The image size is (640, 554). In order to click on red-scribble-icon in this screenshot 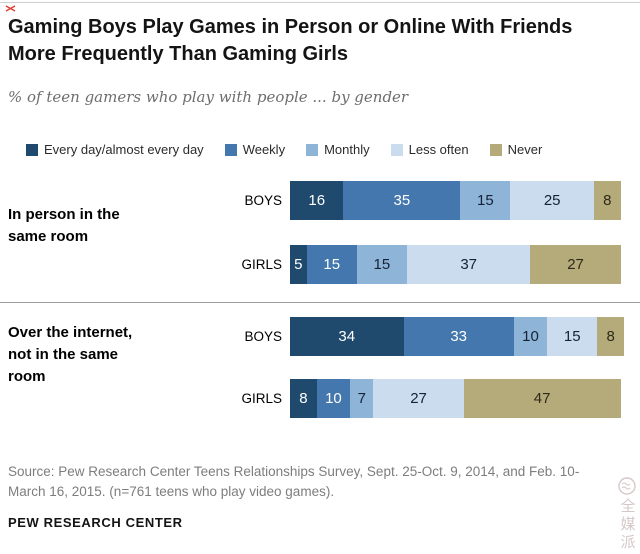, I will do `click(11, 9)`.